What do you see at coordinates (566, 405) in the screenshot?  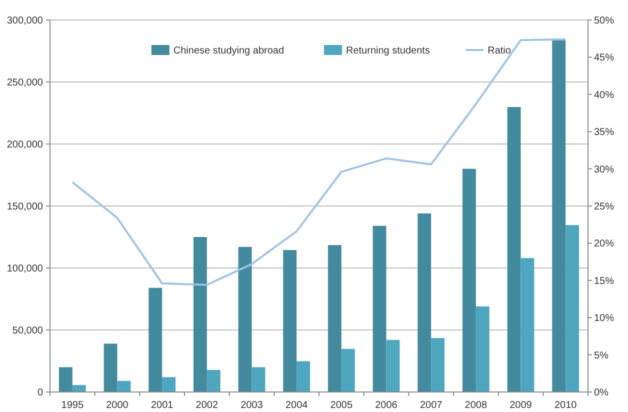 I see `x-tick-label: 2010` at bounding box center [566, 405].